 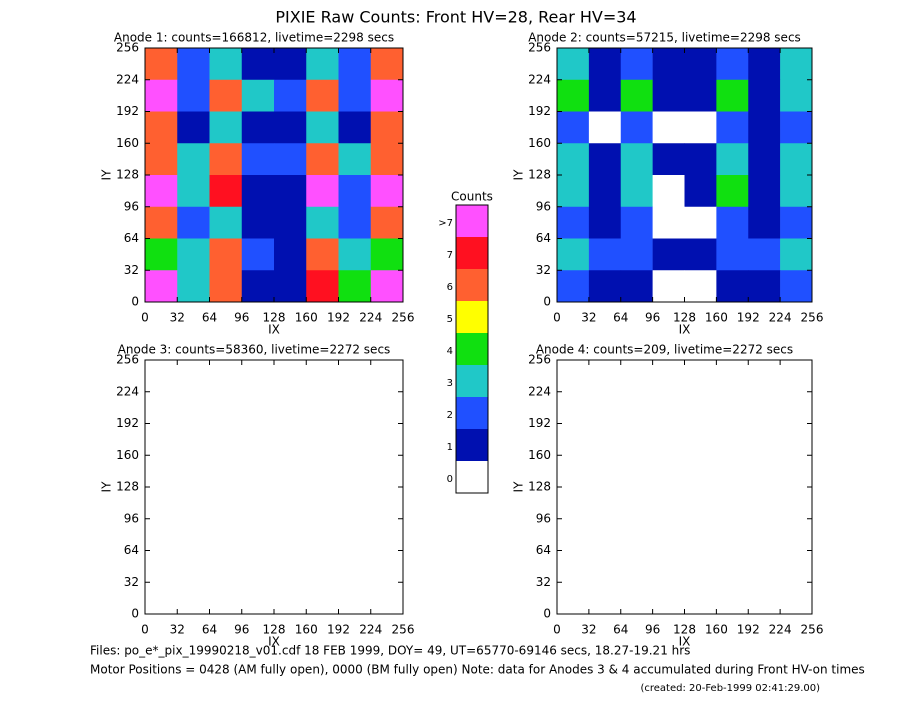 What do you see at coordinates (450, 479) in the screenshot?
I see `colorbar-label: 0` at bounding box center [450, 479].